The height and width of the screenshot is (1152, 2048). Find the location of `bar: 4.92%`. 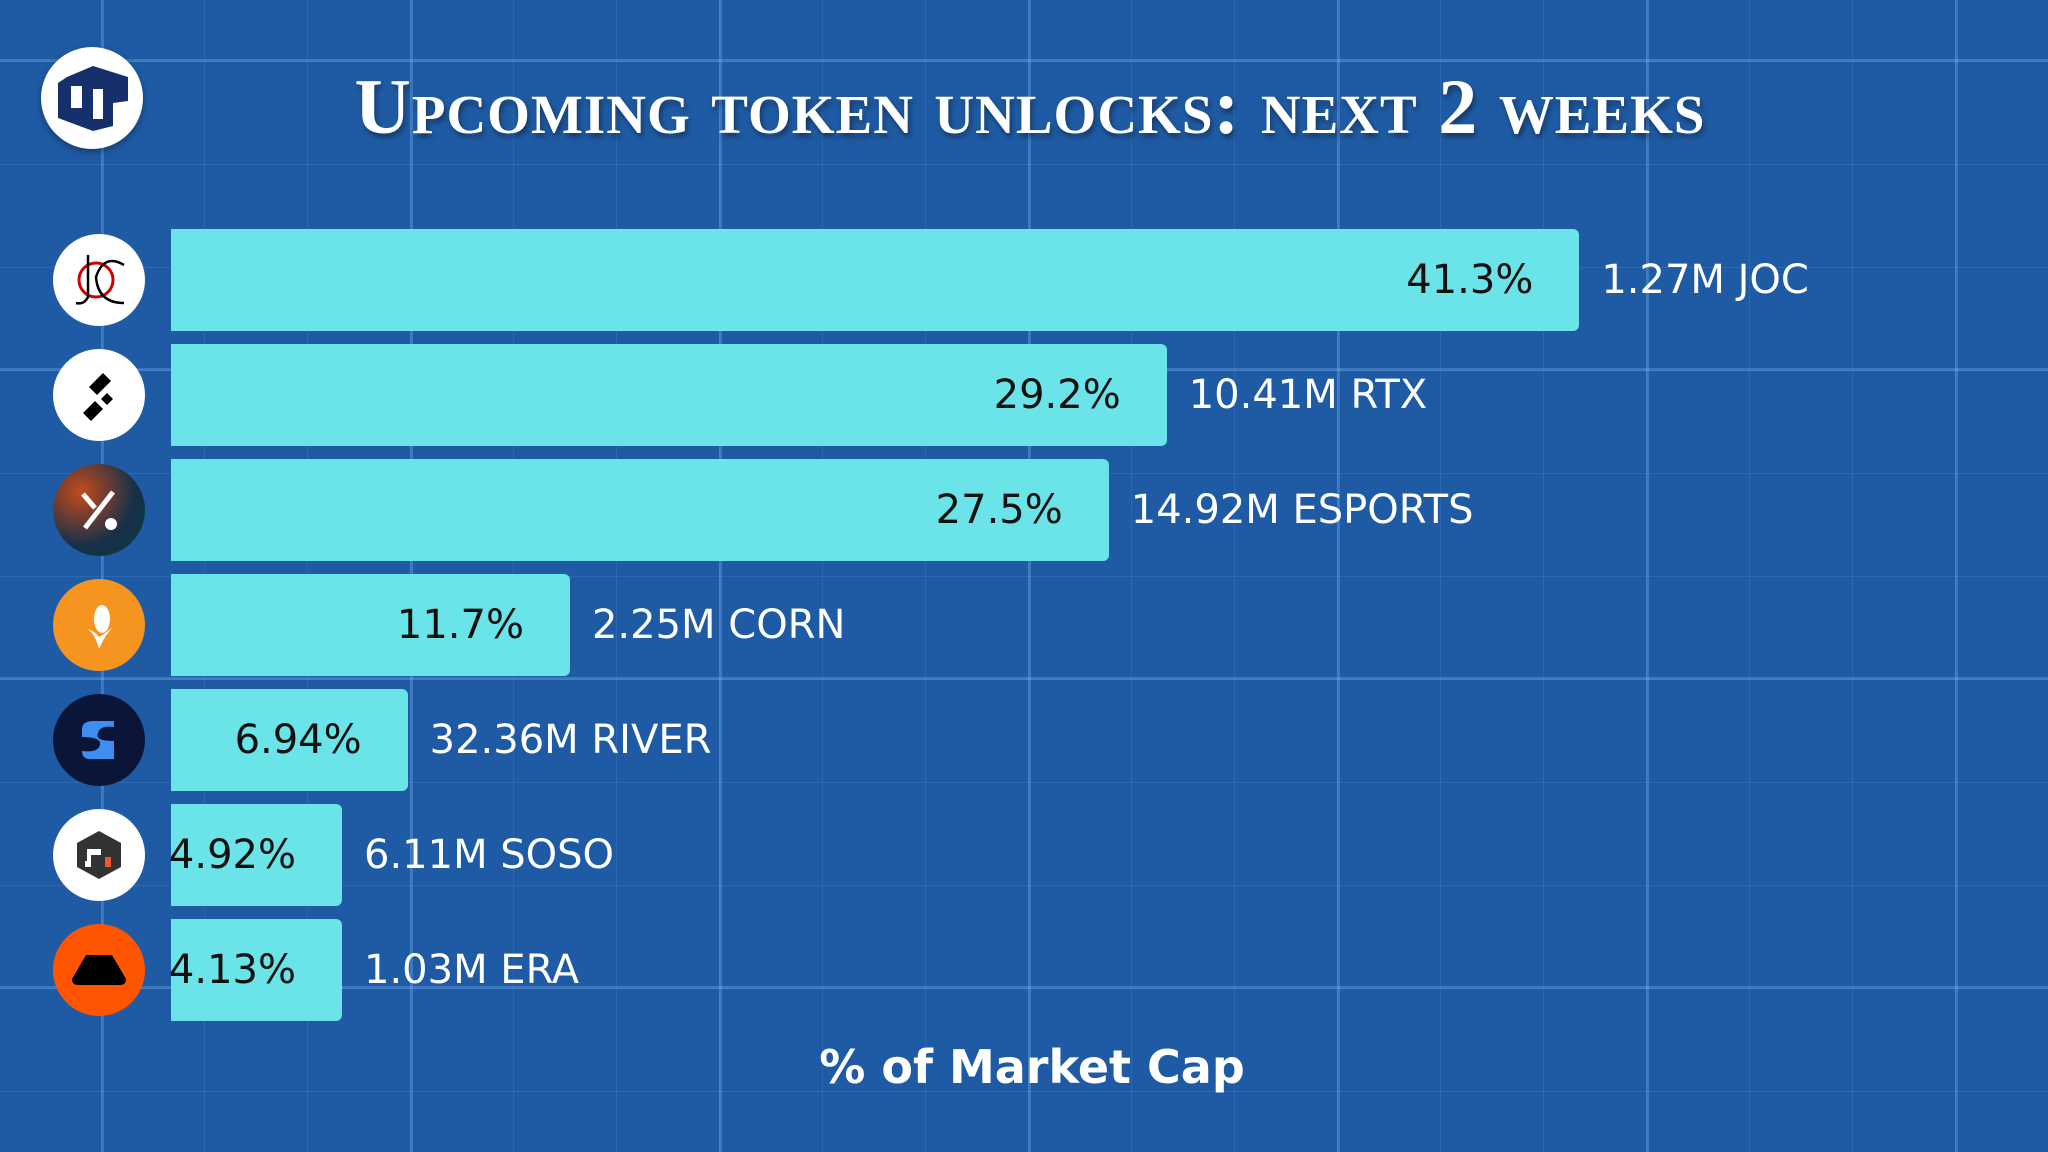

bar: 4.92% is located at coordinates (255, 855).